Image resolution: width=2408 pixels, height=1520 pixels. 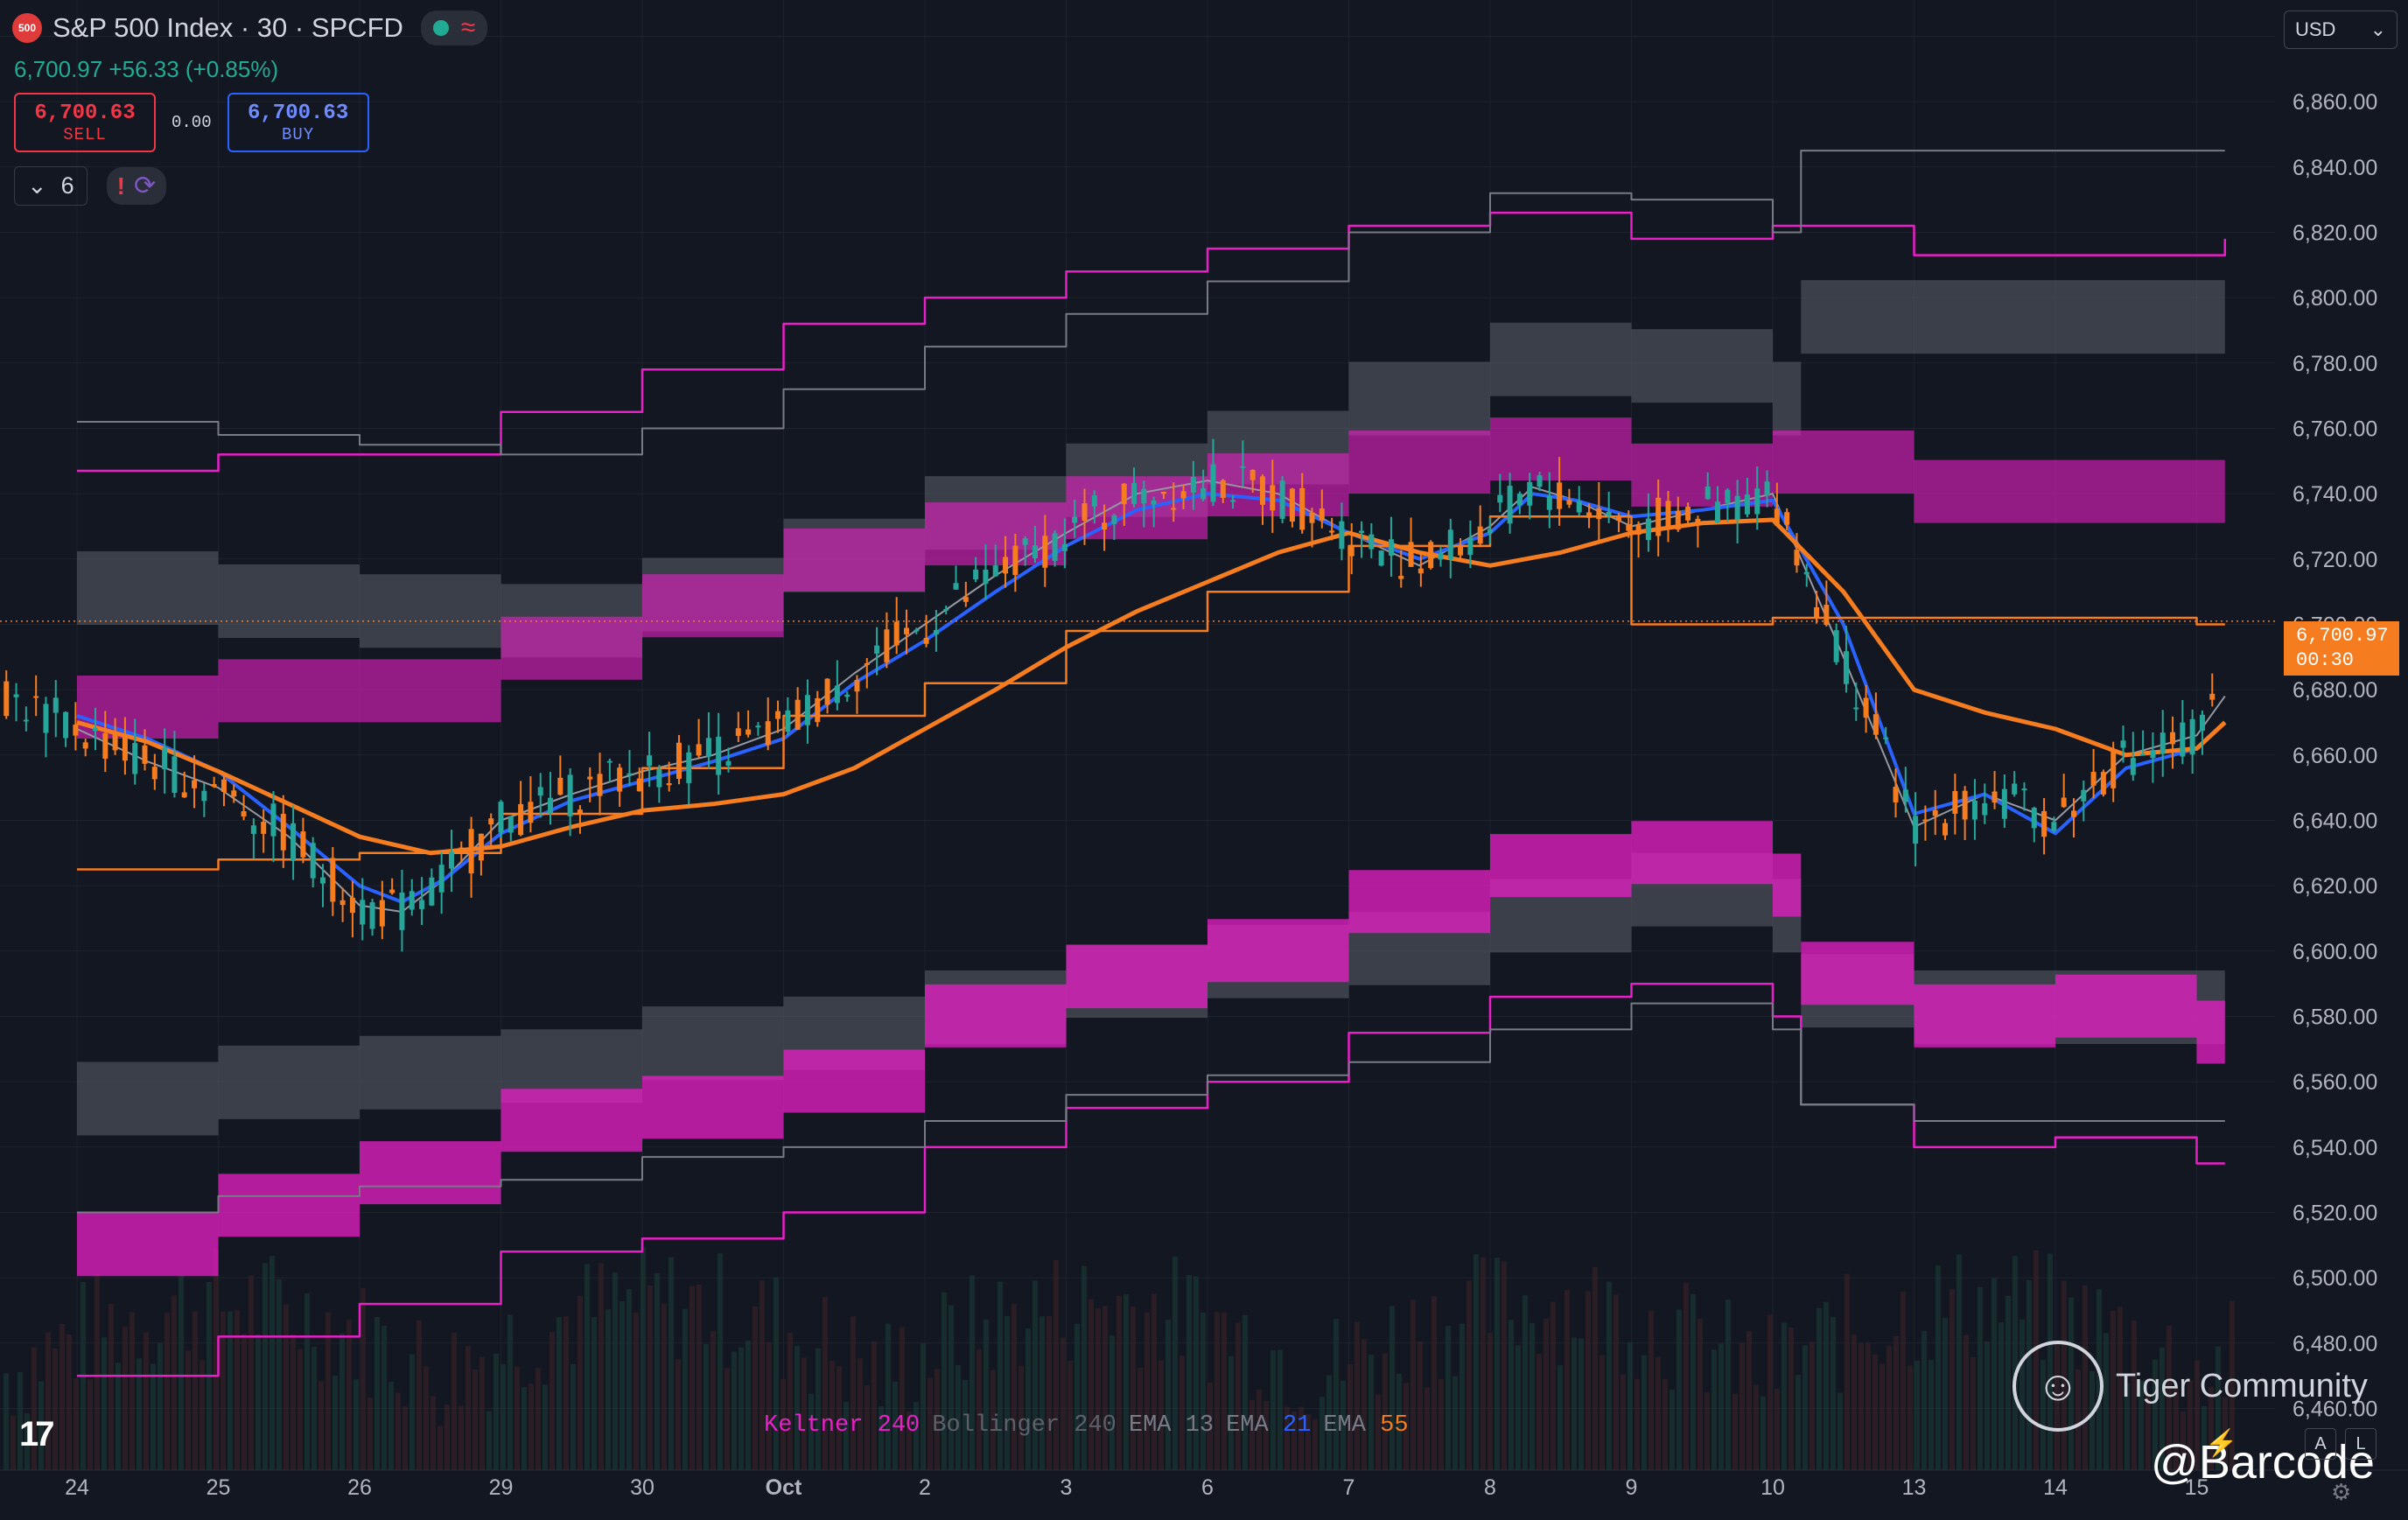 I want to click on chart-title: S&P 500 Index · 30 · SPCFD, so click(x=227, y=27).